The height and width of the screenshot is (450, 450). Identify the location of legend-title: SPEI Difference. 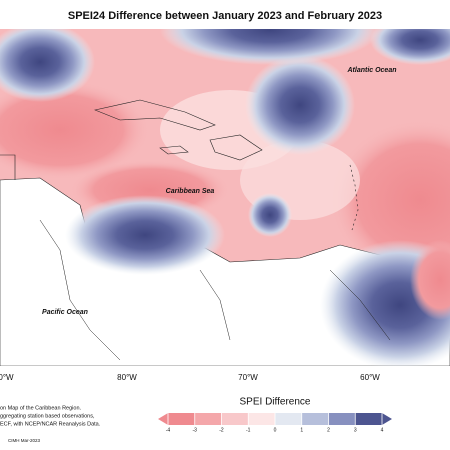
(275, 402).